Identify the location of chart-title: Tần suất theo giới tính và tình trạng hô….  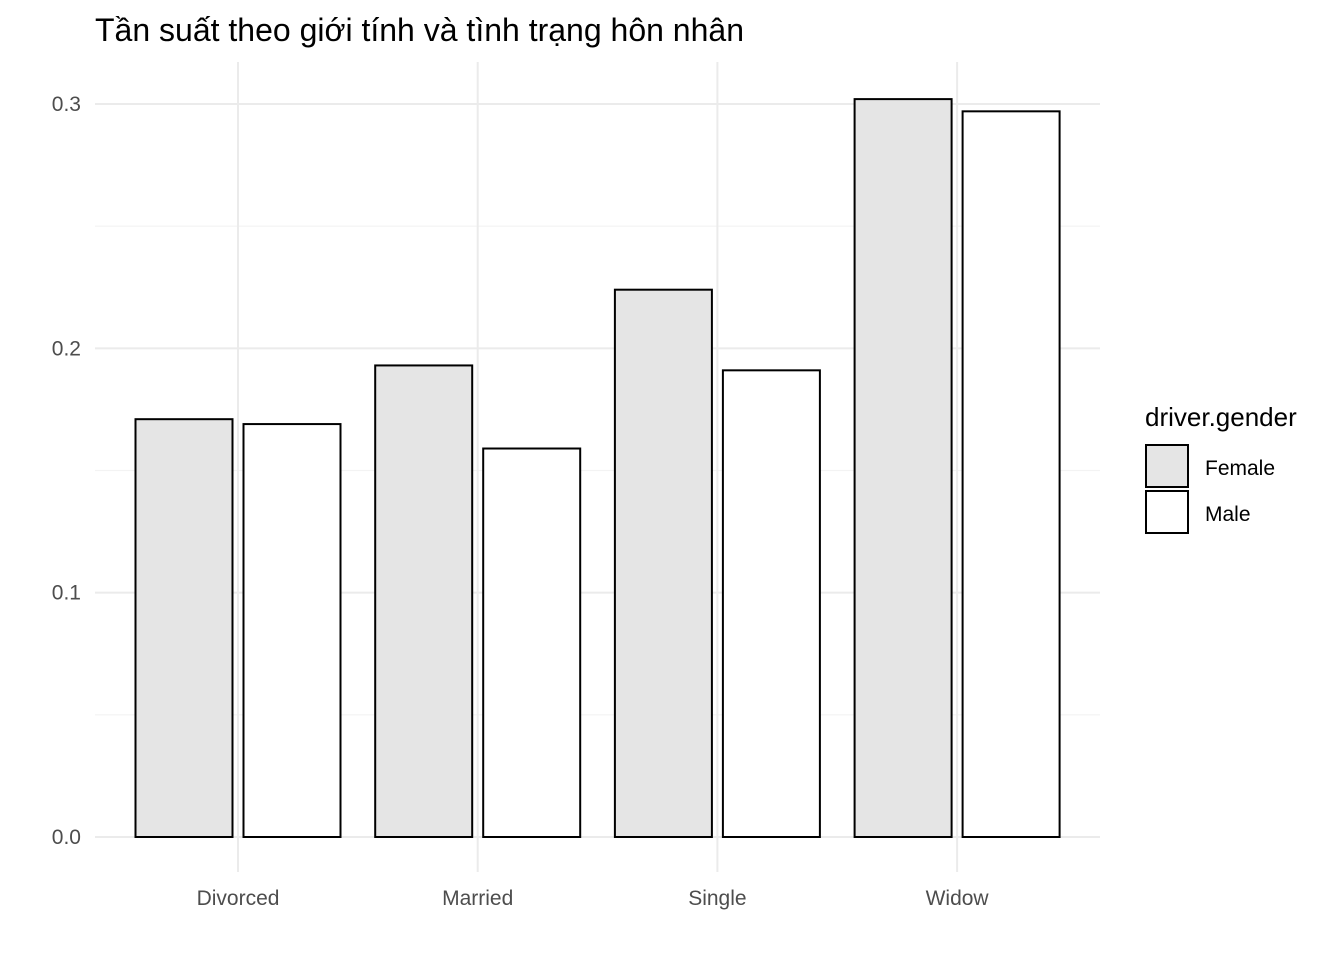
(419, 30).